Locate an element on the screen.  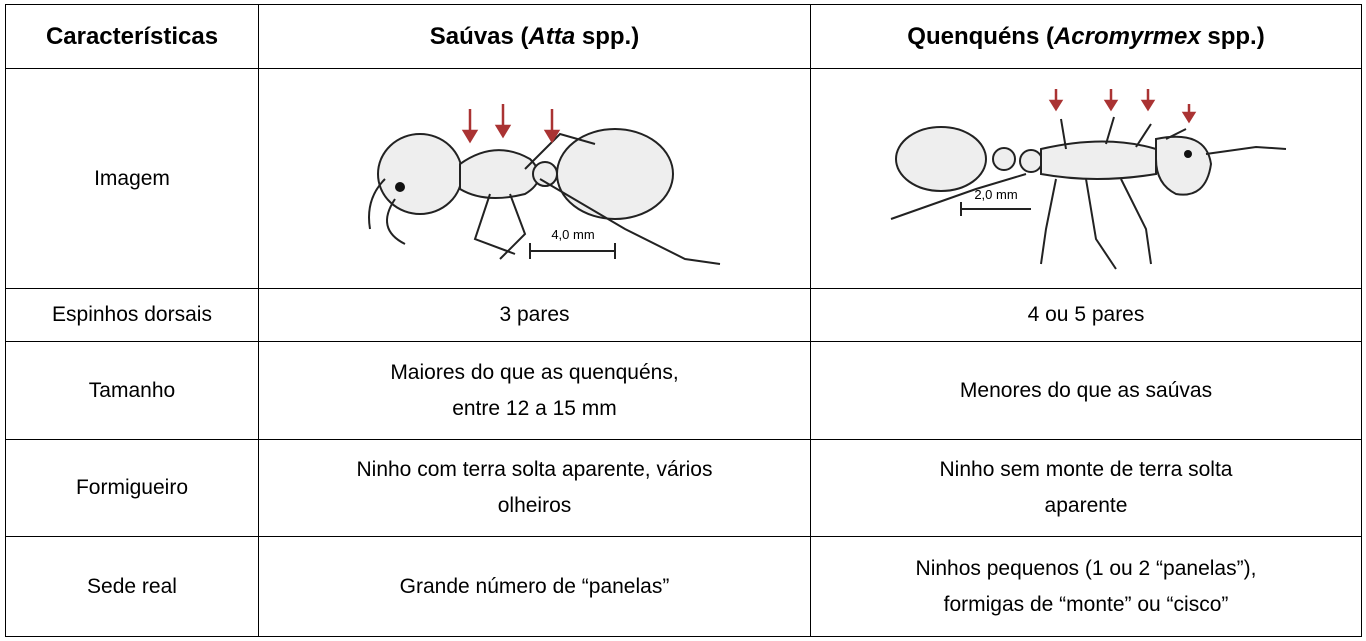
cell-line: Ninho com terra solta aparente, vários is located at coordinates (534, 469).